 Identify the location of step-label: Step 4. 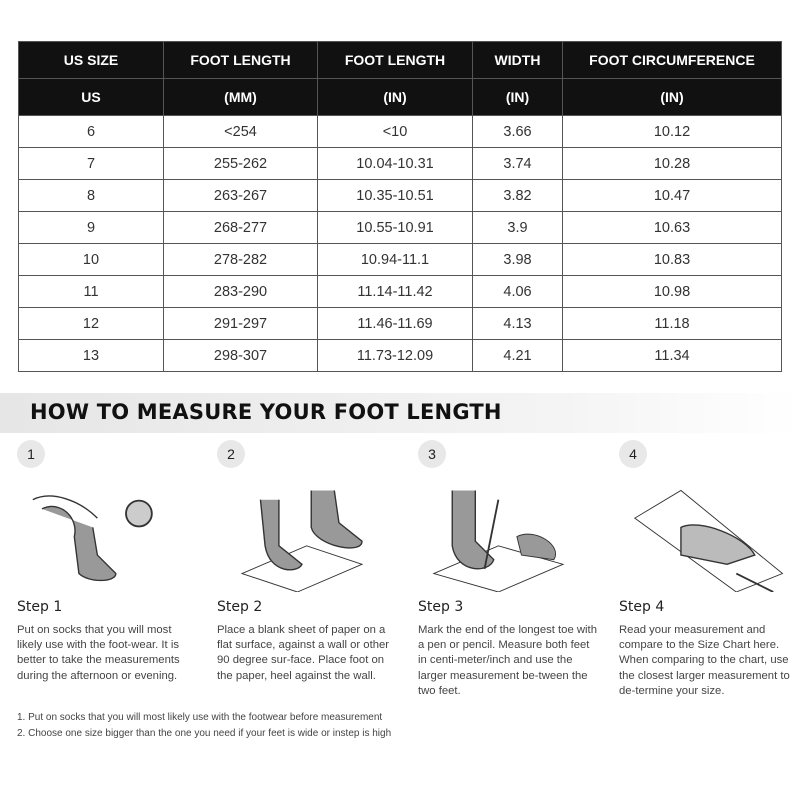
(642, 607).